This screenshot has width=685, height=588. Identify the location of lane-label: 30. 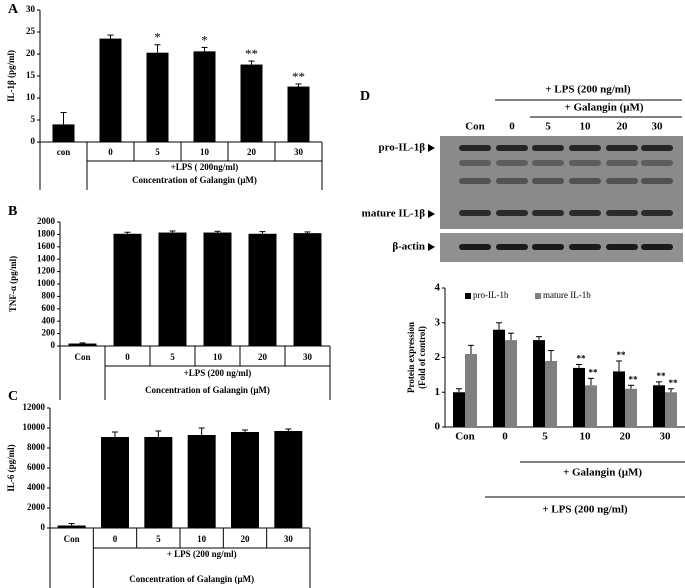
(658, 127).